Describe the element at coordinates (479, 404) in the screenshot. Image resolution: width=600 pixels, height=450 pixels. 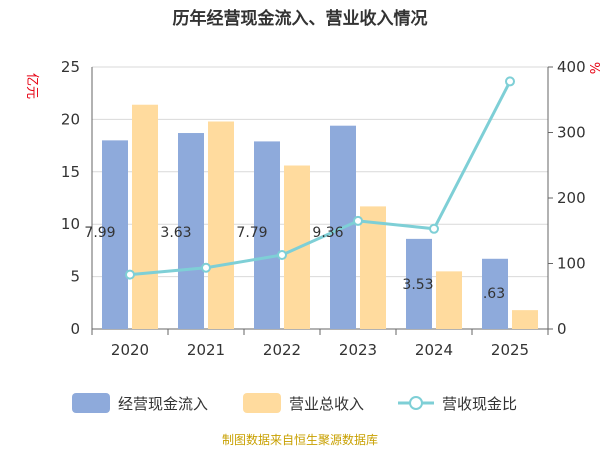
I see `legend-label-cash-ratio: 营收现金比` at that location.